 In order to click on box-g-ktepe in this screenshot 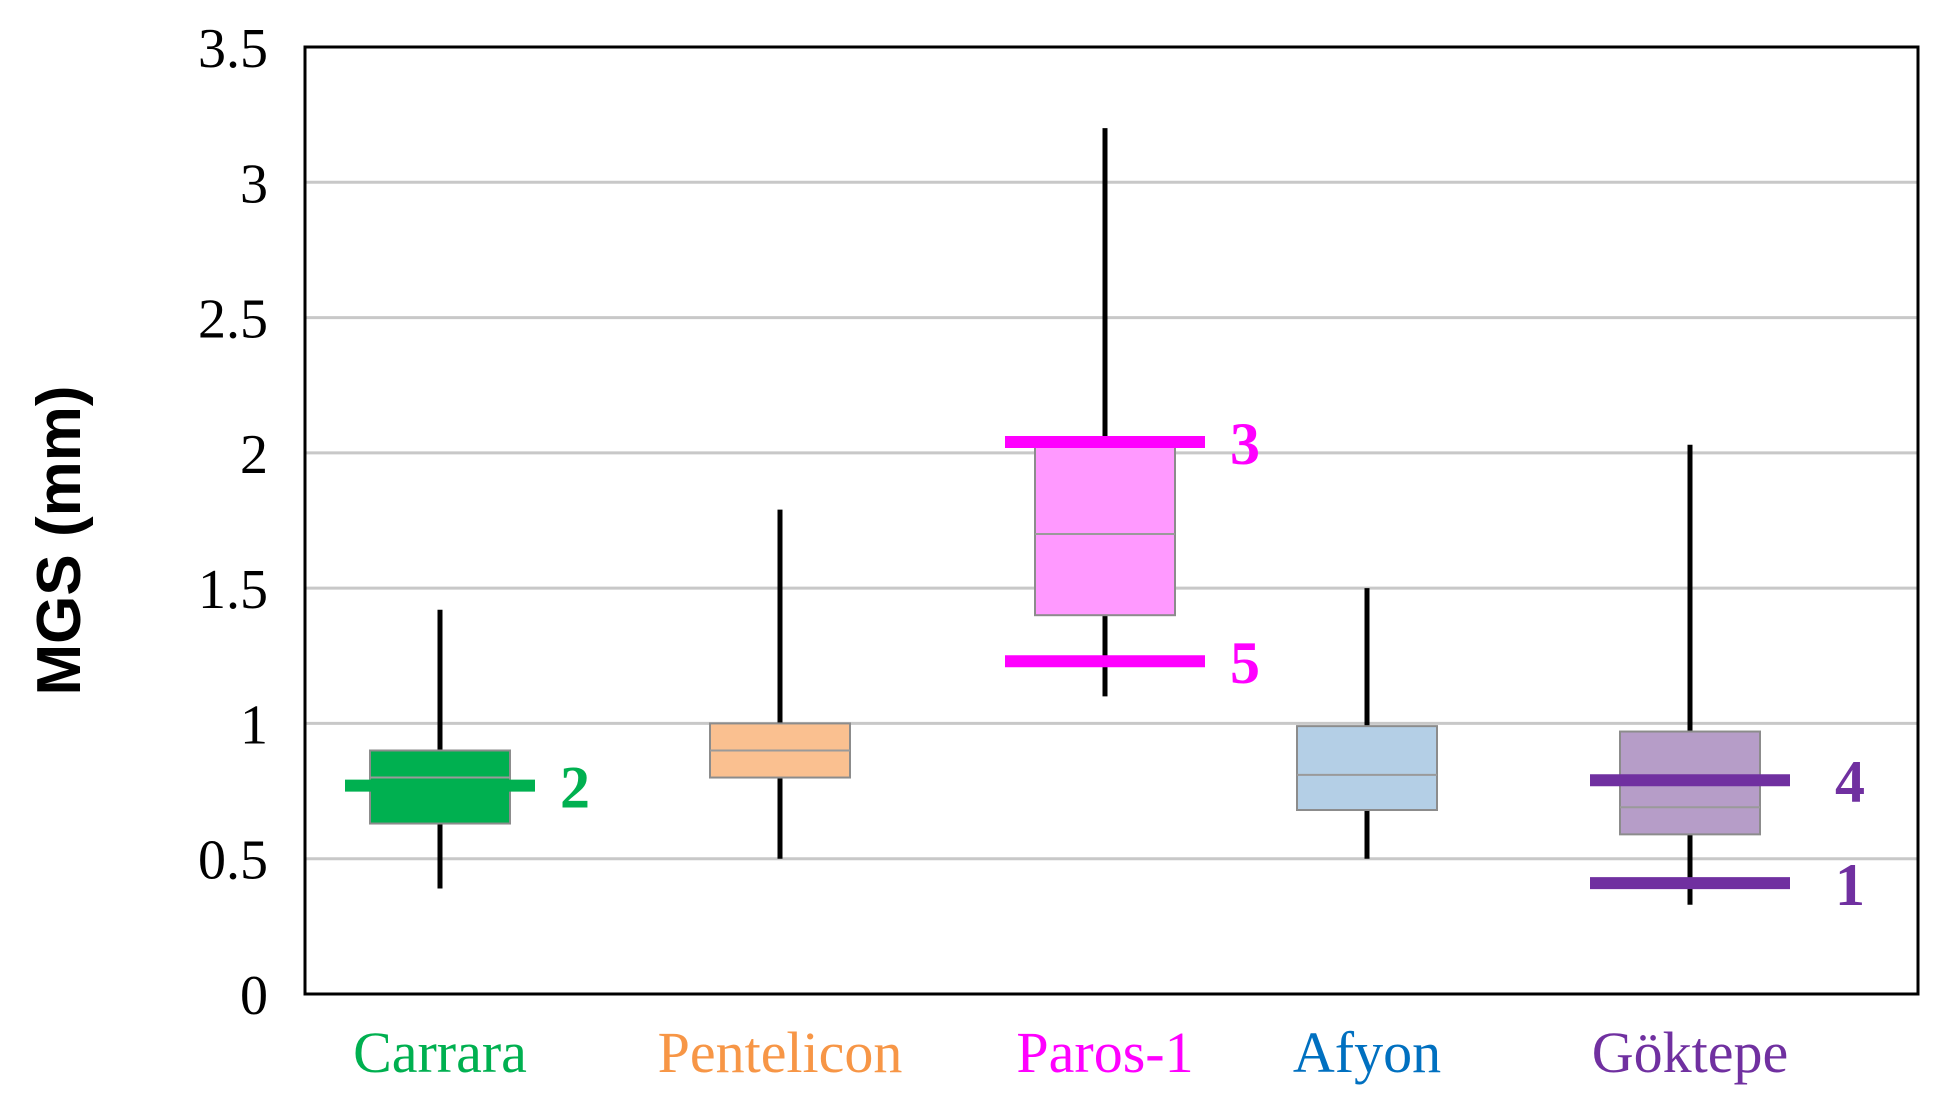, I will do `click(1690, 674)`.